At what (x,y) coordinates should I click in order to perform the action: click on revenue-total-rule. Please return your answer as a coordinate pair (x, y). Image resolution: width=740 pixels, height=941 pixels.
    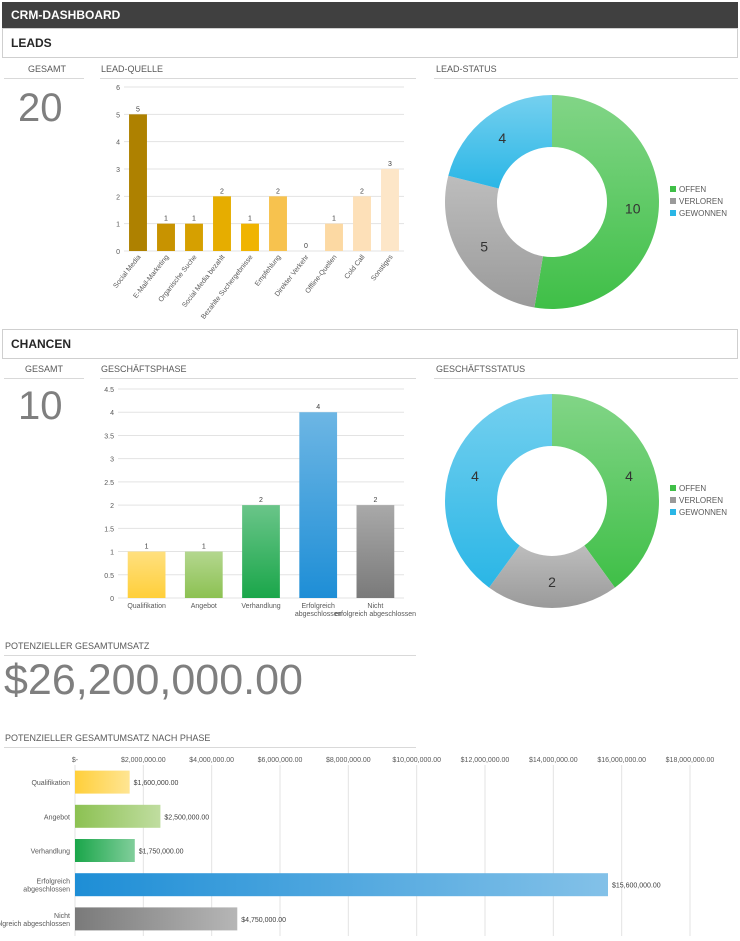
    Looking at the image, I should click on (210, 655).